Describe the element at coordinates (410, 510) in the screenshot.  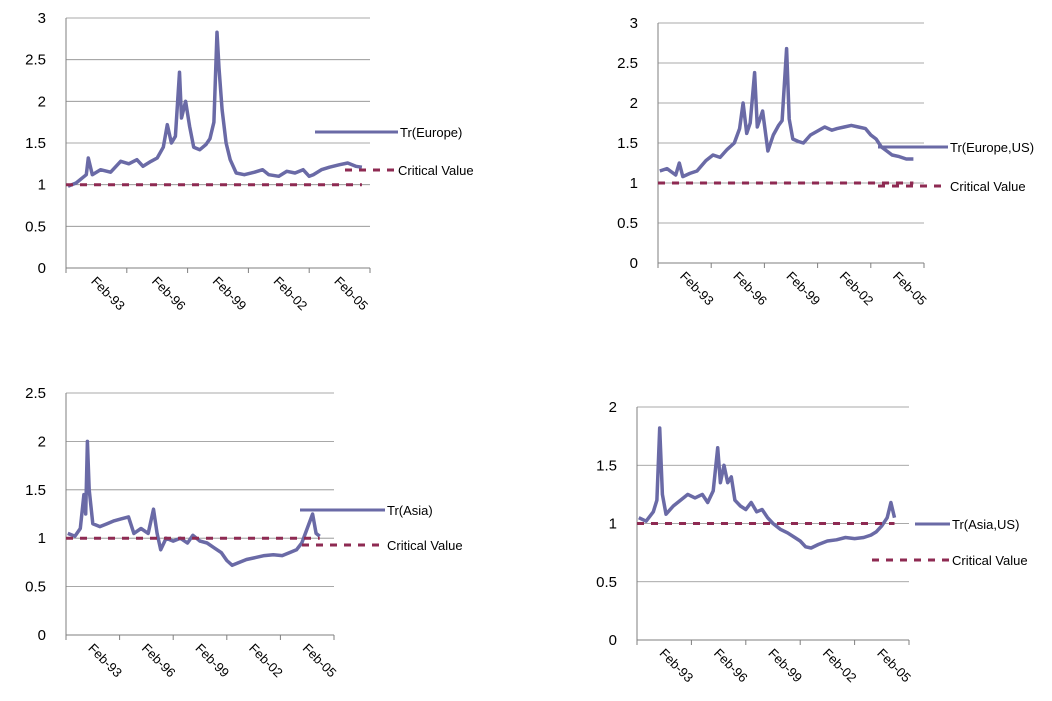
I see `legend-label: Tr(Asia)` at that location.